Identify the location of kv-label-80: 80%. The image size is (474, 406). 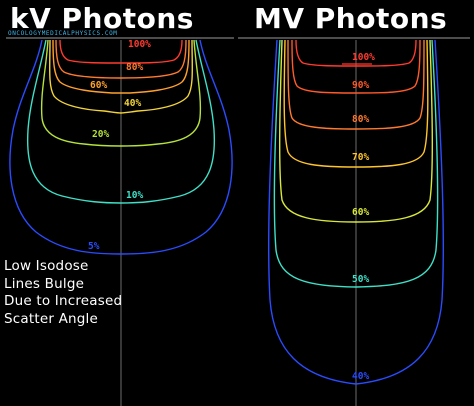
(134, 67).